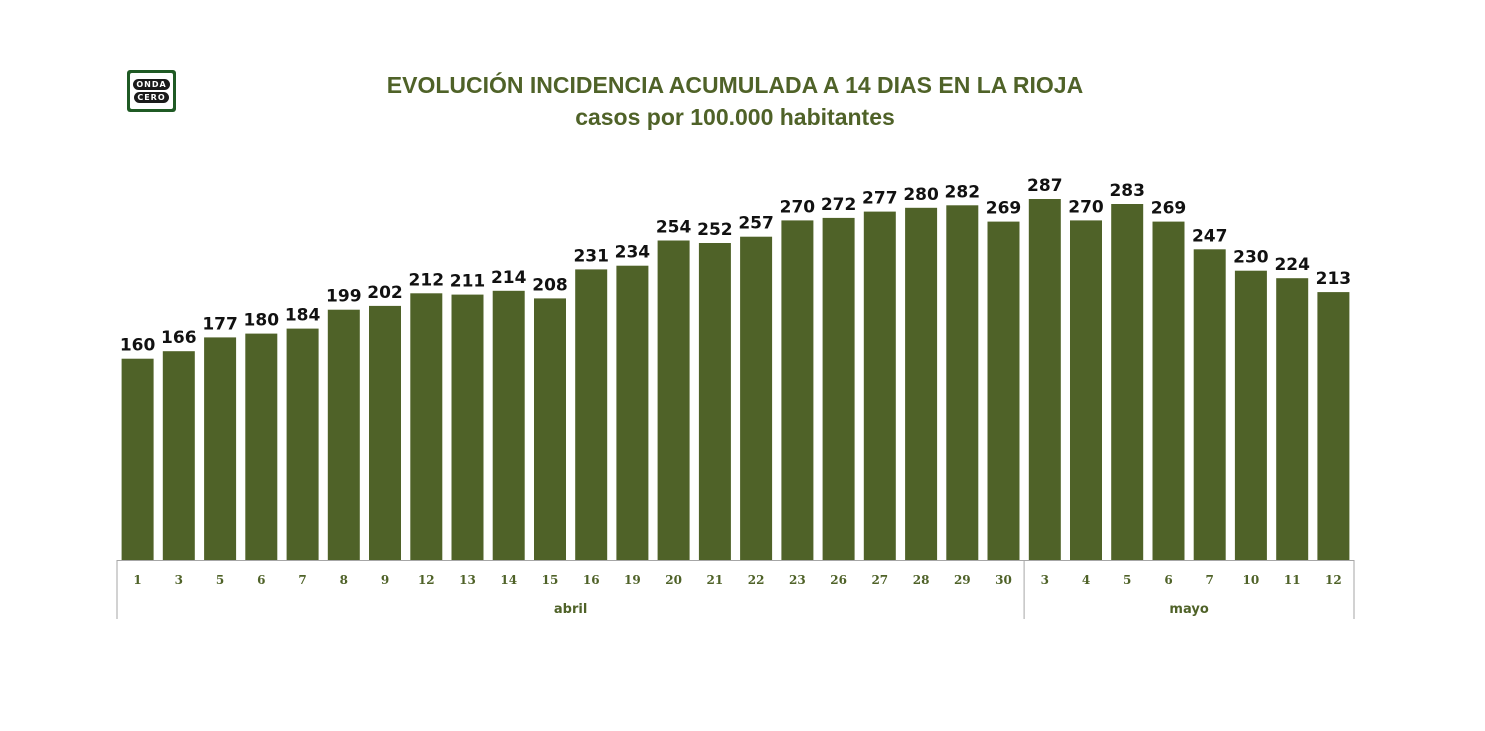 The width and height of the screenshot is (1485, 731). I want to click on logo-word-onda: ONDA, so click(151, 84).